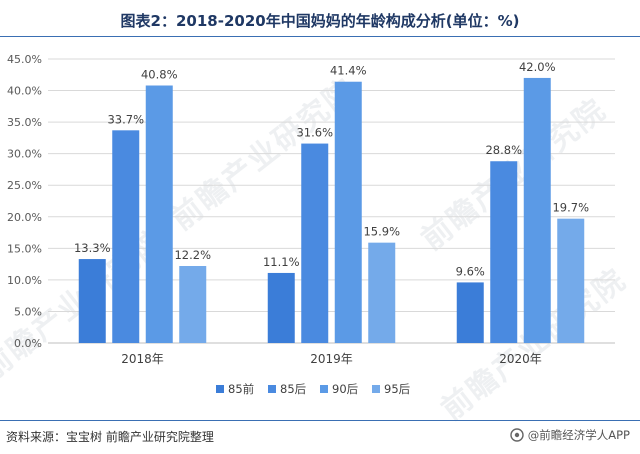  What do you see at coordinates (570, 208) in the screenshot?
I see `data-label: 19.7%` at bounding box center [570, 208].